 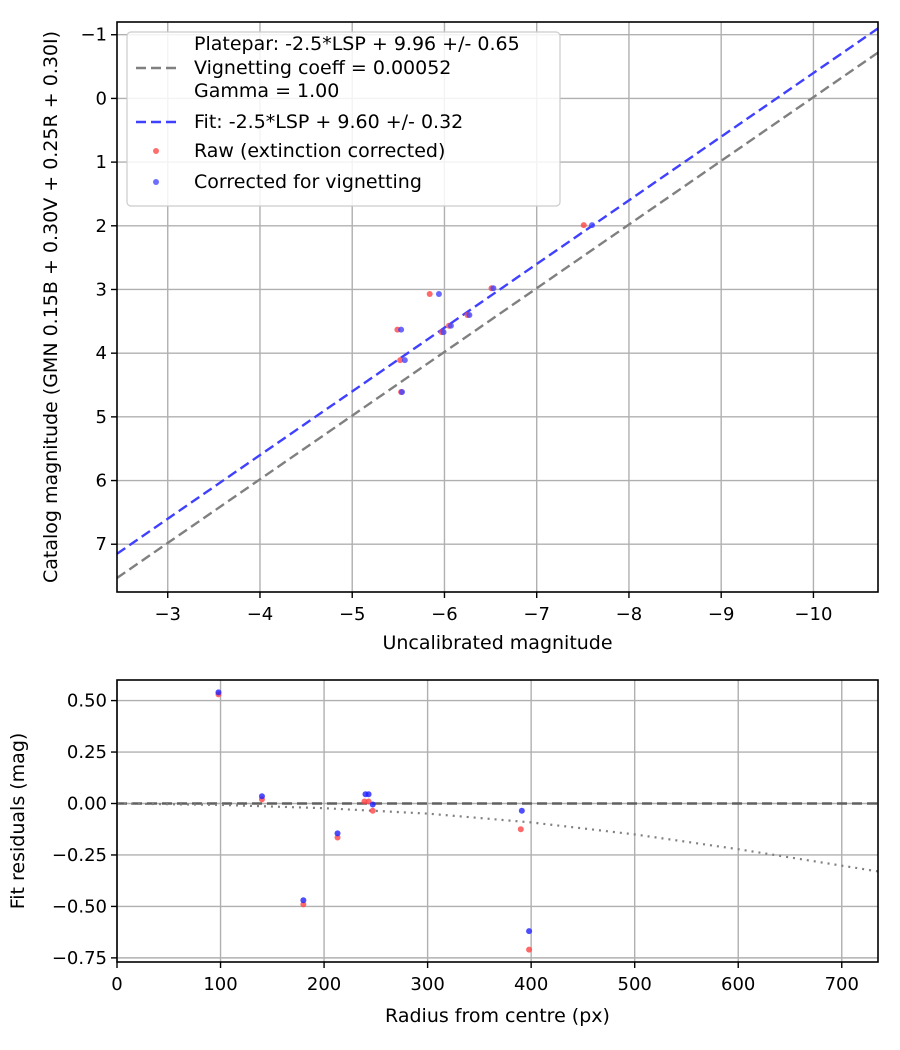 I want to click on residuals-y-axis-label: Fit residuals (mag), so click(x=18, y=821).